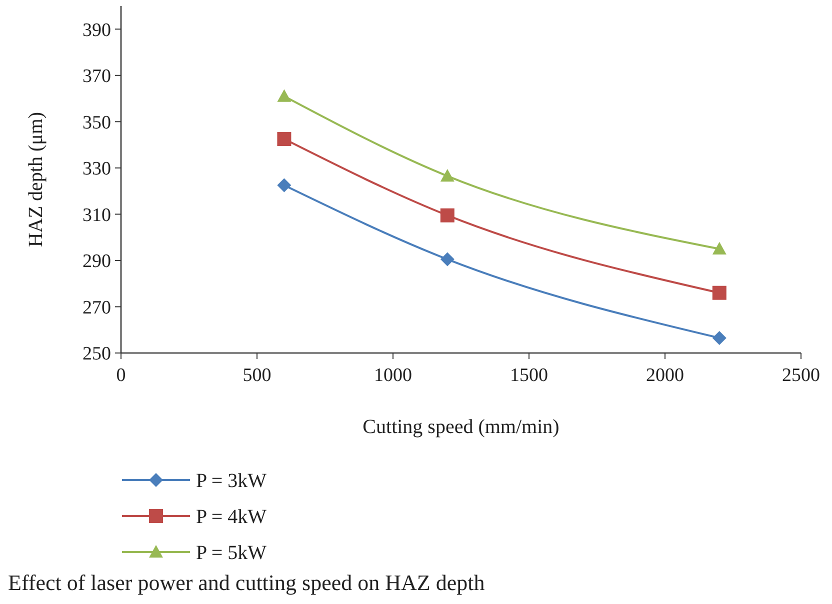 Image resolution: width=832 pixels, height=604 pixels. Describe the element at coordinates (801, 375) in the screenshot. I see `x-tick-label: 2500` at that location.